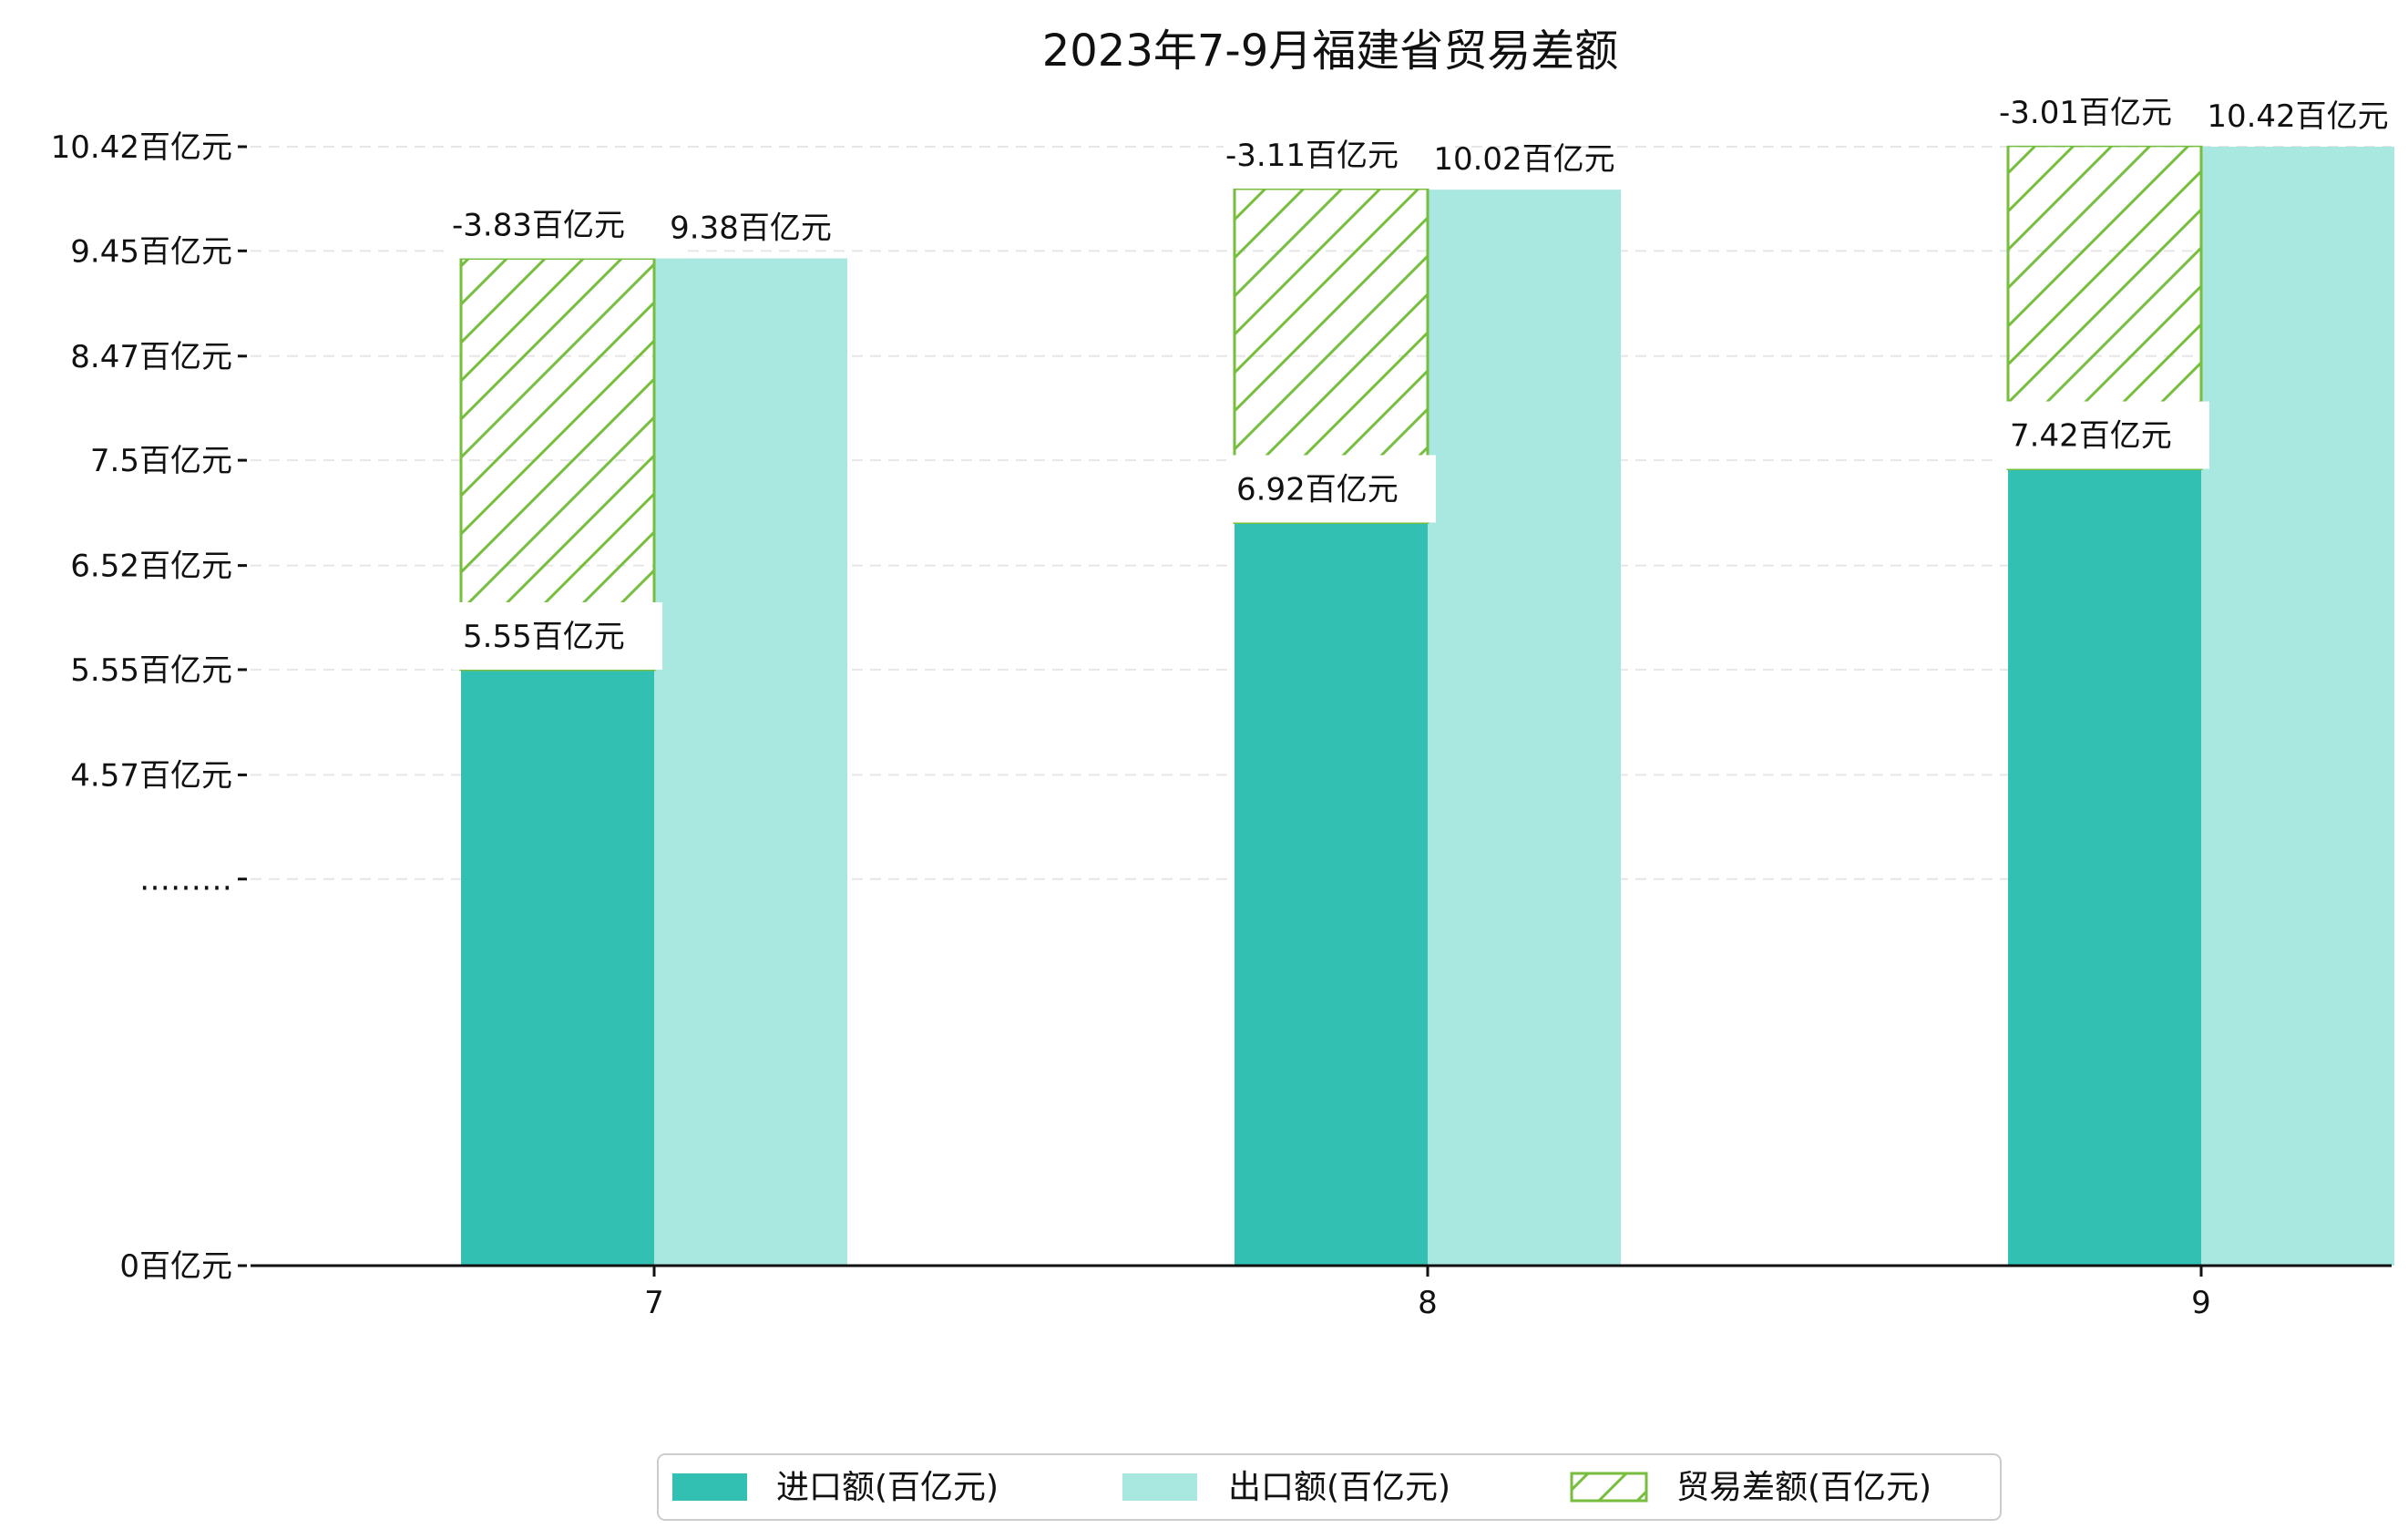 The height and width of the screenshot is (1539, 2408). Describe the element at coordinates (1312, 156) in the screenshot. I see `balance-value-label-8: -3.11百亿元` at that location.